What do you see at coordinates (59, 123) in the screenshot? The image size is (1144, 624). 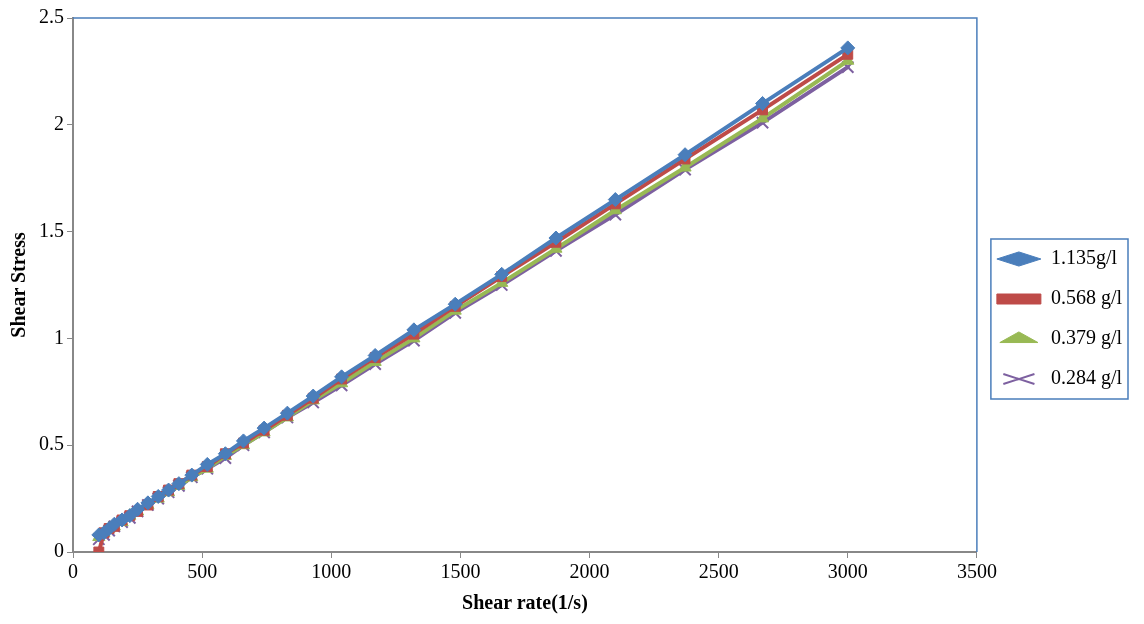 I see `y-tick-label: 2` at bounding box center [59, 123].